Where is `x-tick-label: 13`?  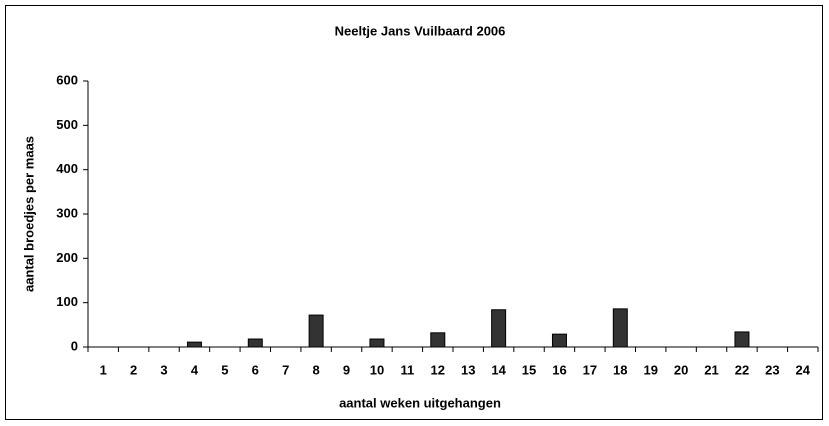
x-tick-label: 13 is located at coordinates (468, 369).